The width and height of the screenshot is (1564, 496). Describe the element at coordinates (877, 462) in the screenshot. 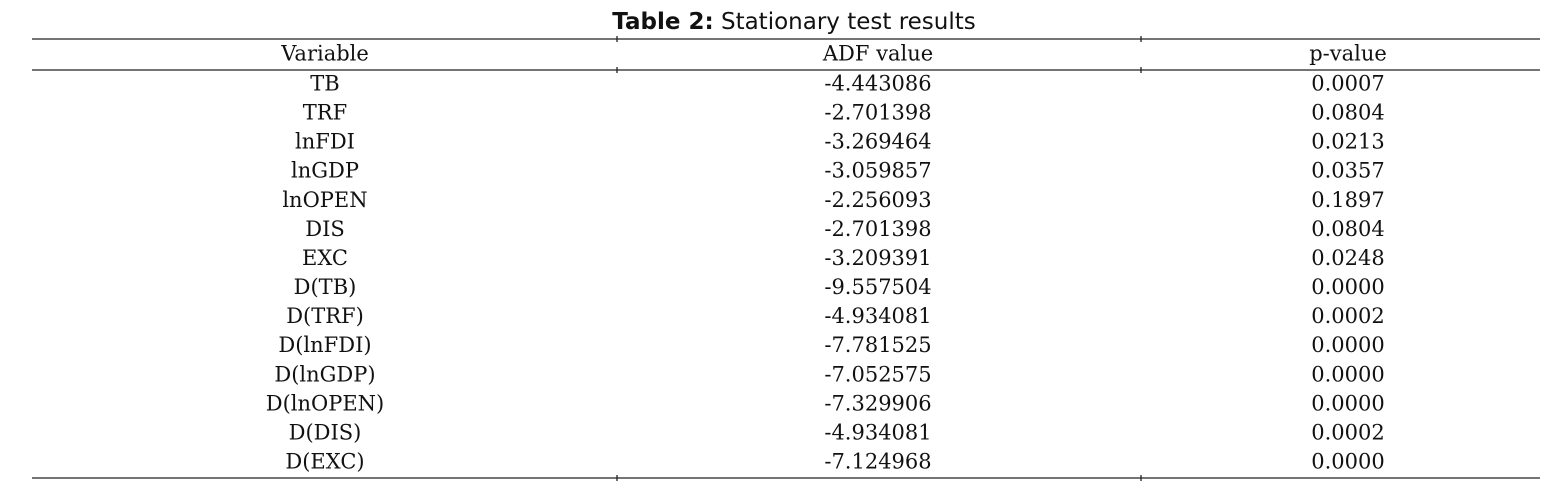

I see `cell: -7.124968` at that location.